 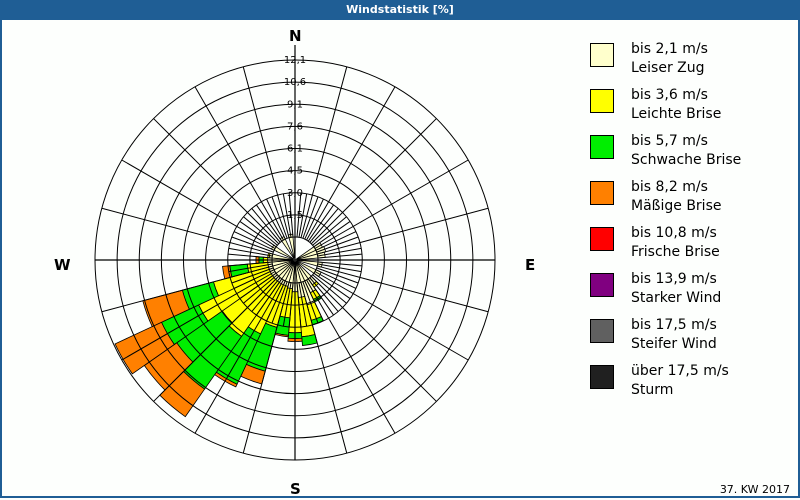 I want to click on compass-east-label: E, so click(x=530, y=265).